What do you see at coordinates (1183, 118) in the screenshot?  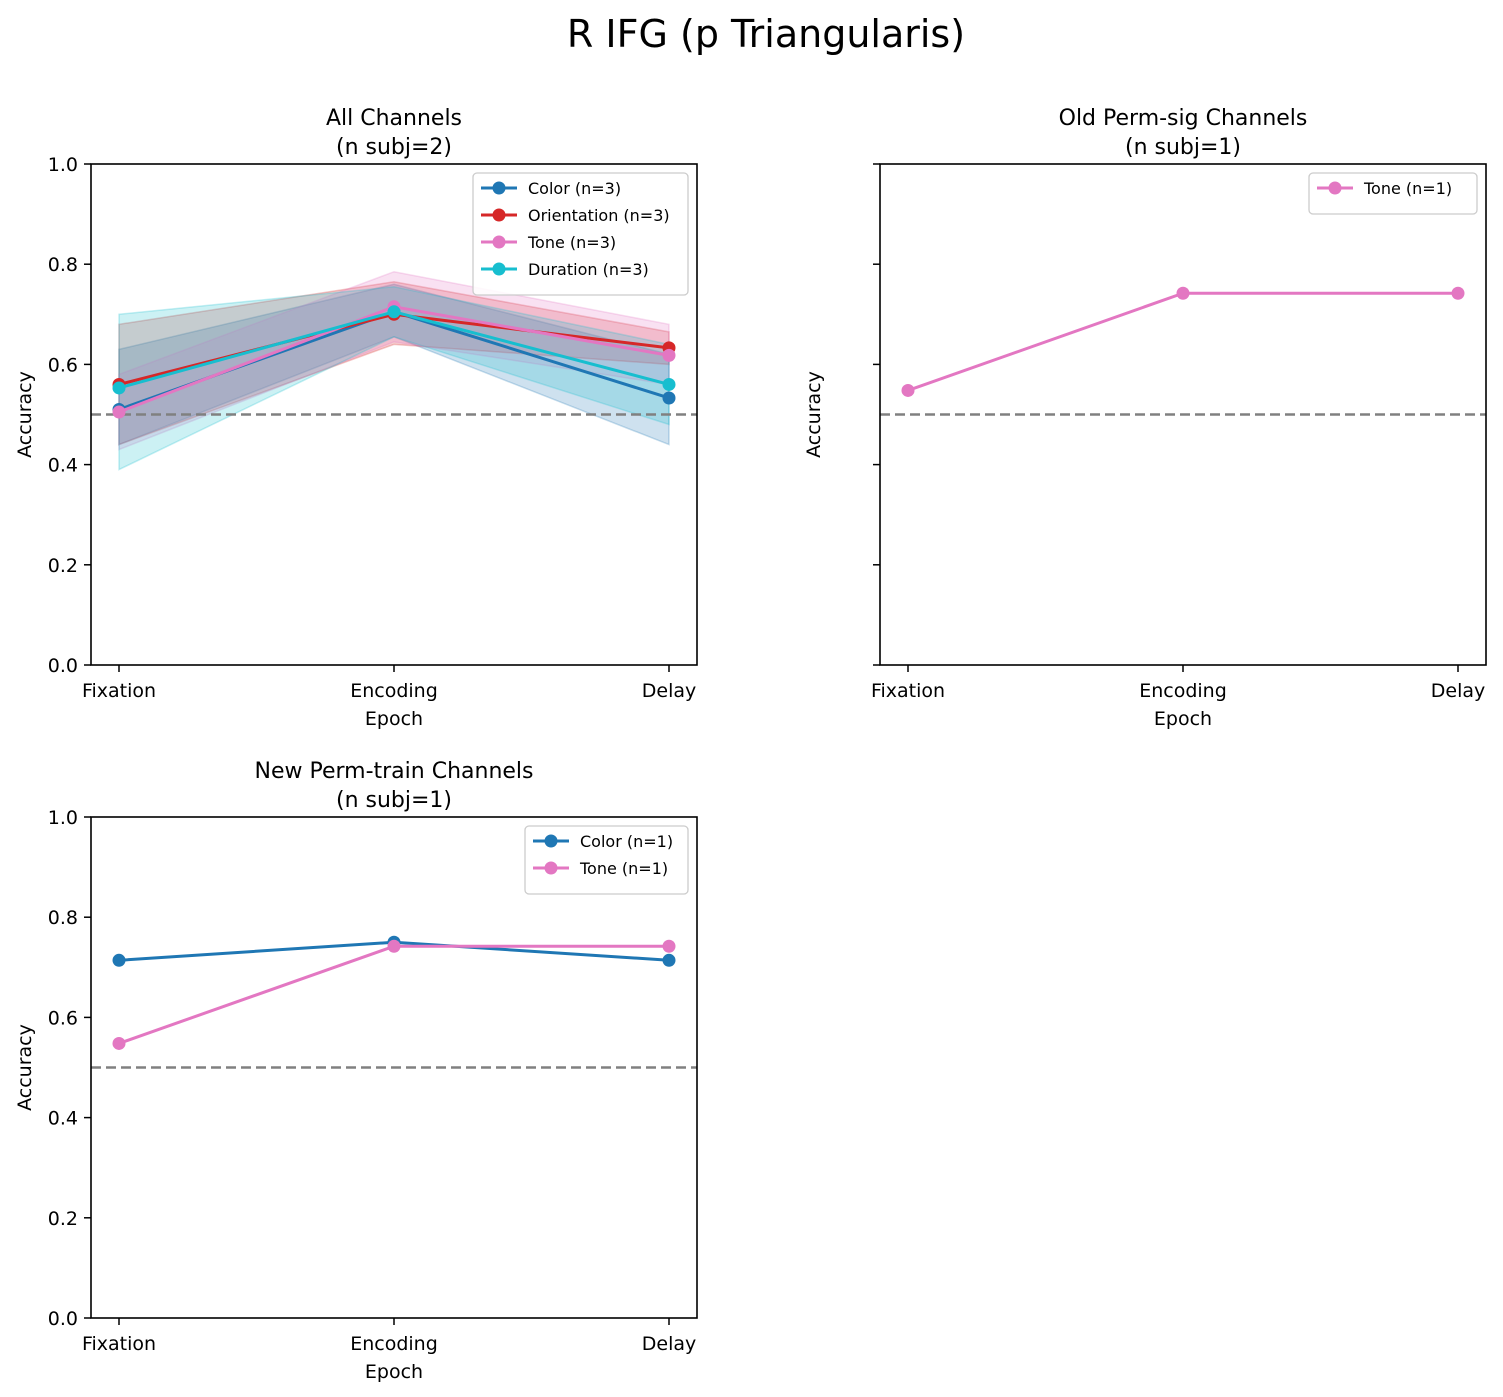 I see `subplot-title: Old Perm-sig Channels` at bounding box center [1183, 118].